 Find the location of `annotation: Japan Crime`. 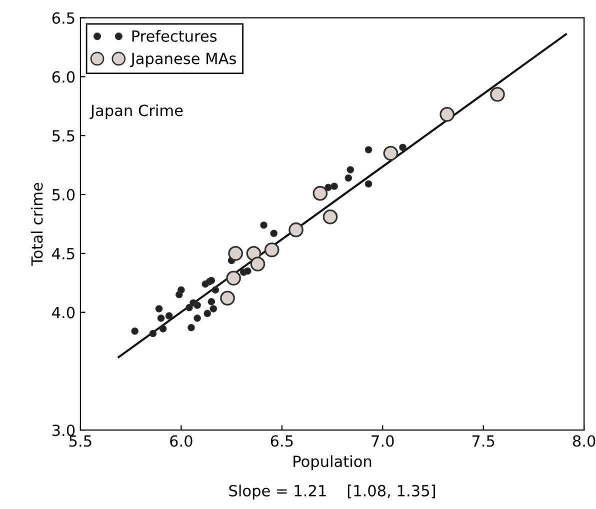

annotation: Japan Crime is located at coordinates (136, 112).